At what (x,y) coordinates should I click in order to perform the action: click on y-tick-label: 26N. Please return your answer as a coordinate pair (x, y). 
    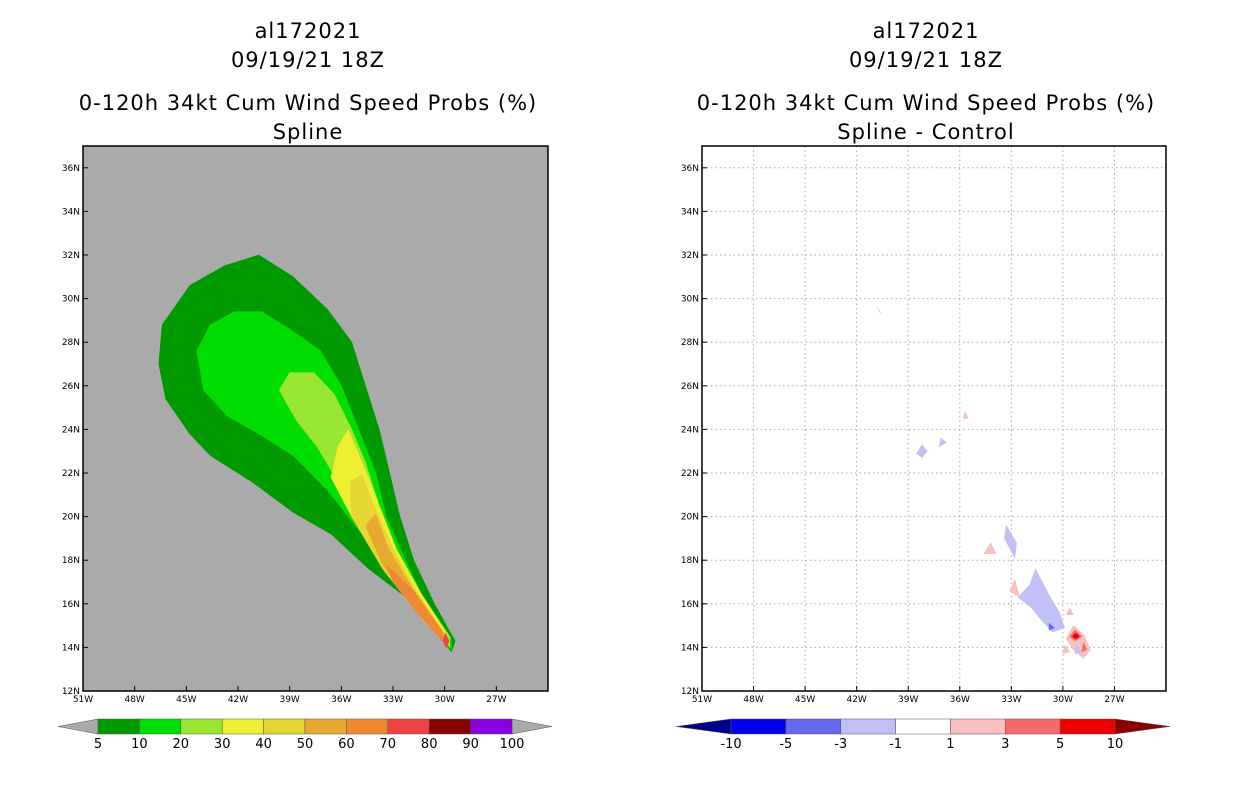
    Looking at the image, I should click on (690, 387).